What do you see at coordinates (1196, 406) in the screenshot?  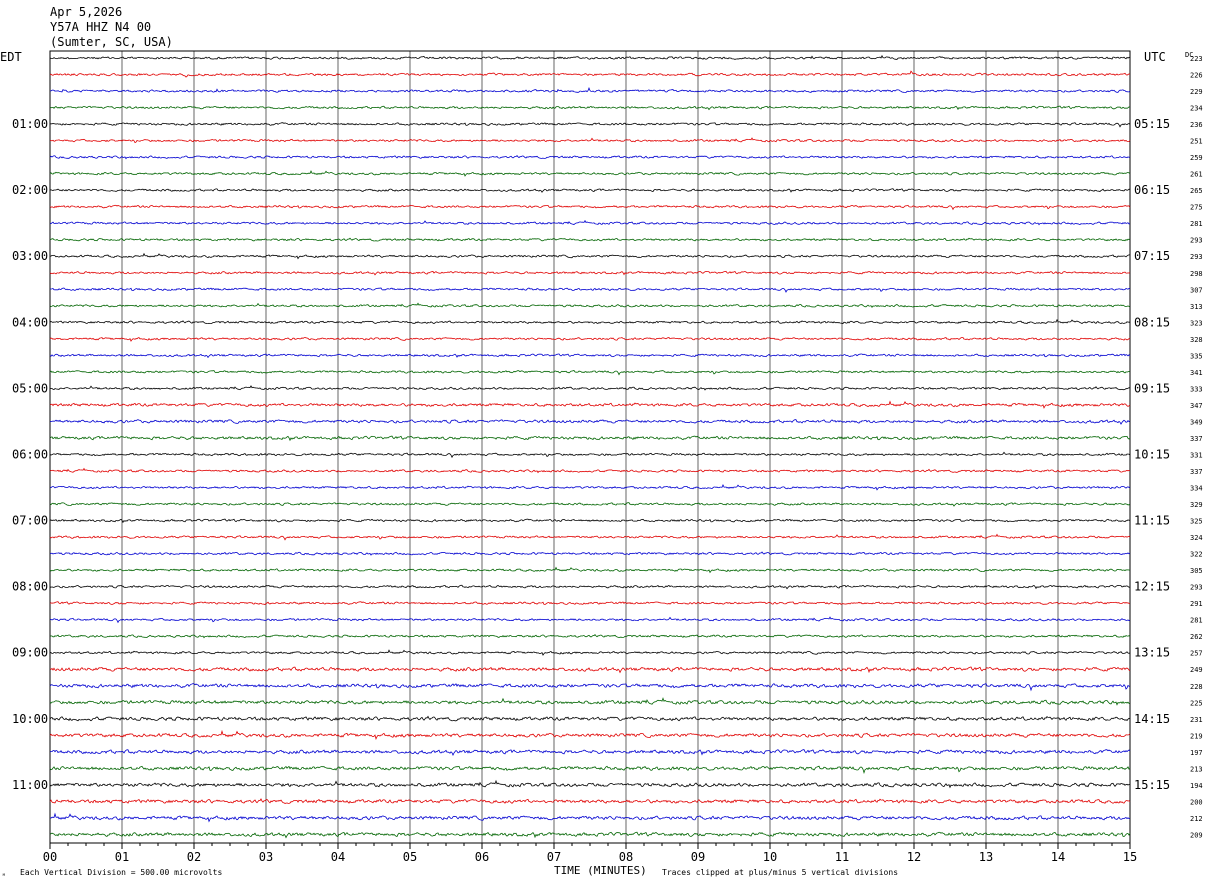 I see `dc-offset-value: 347` at bounding box center [1196, 406].